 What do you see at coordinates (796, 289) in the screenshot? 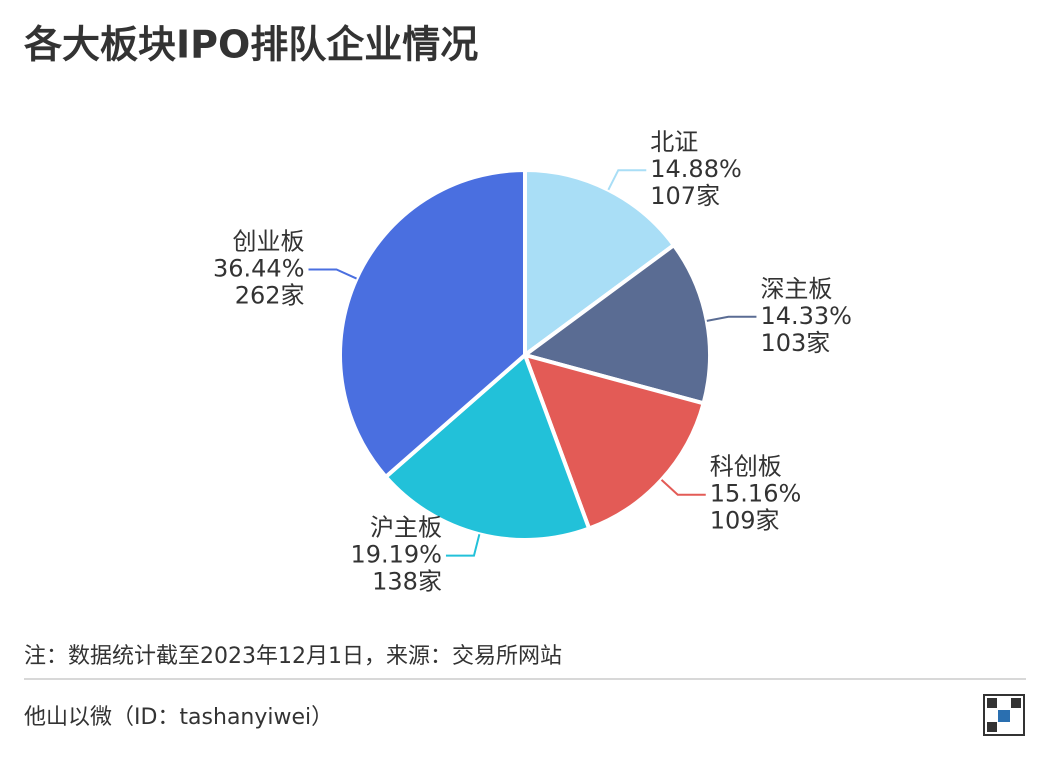
I see `slice-label: 深主板` at bounding box center [796, 289].